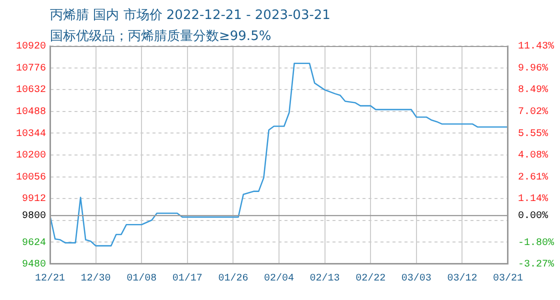 This screenshot has height=300, width=560. Describe the element at coordinates (533, 200) in the screenshot. I see `y2-tick-label: 1.14%` at that location.